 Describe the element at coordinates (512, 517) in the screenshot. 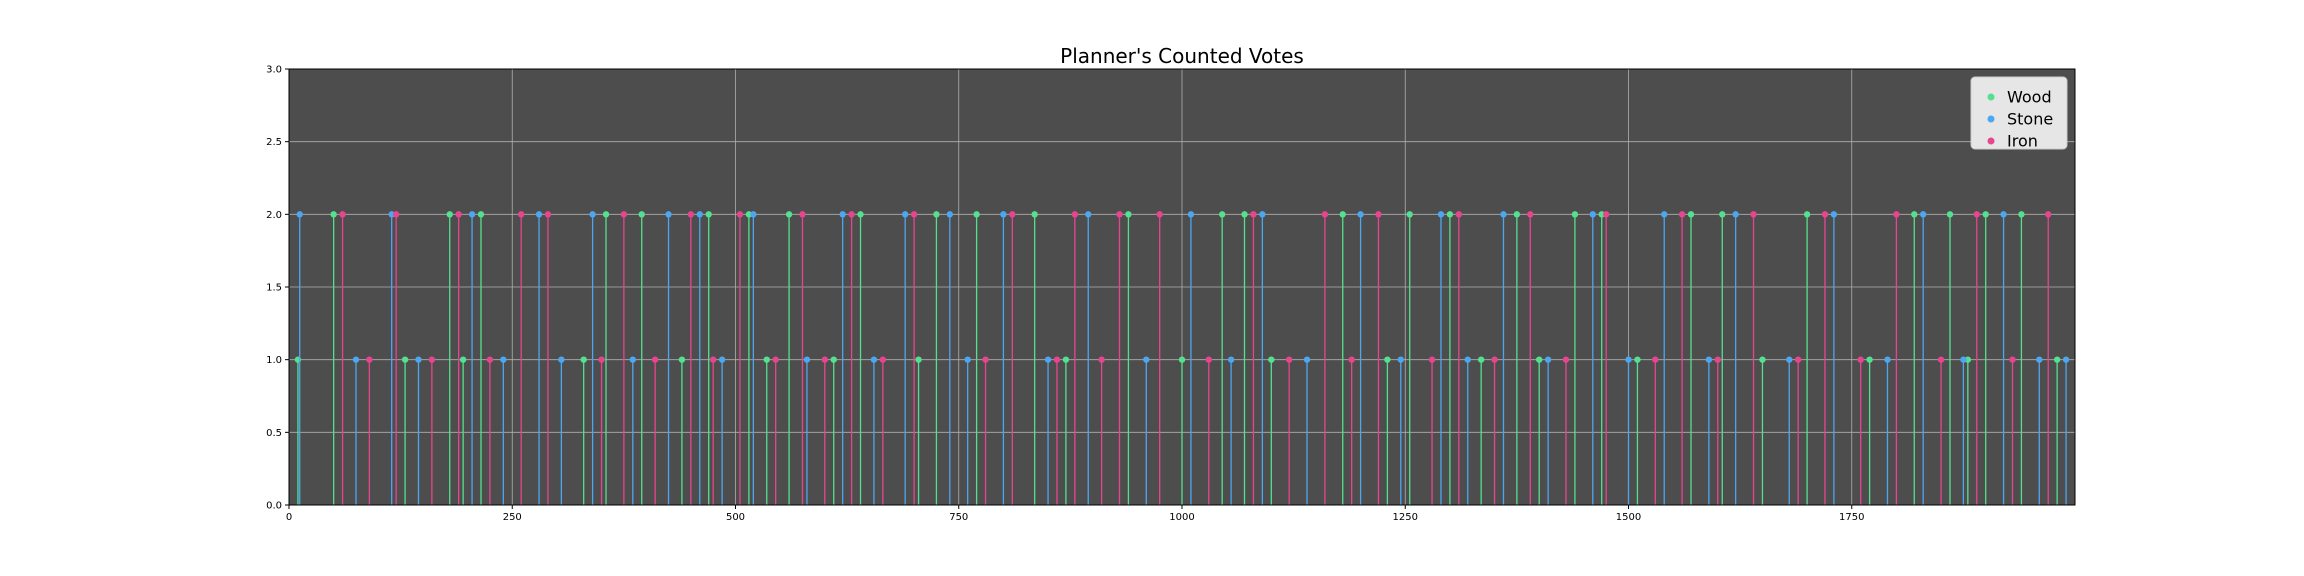

I see `x-tick-label: 250` at that location.